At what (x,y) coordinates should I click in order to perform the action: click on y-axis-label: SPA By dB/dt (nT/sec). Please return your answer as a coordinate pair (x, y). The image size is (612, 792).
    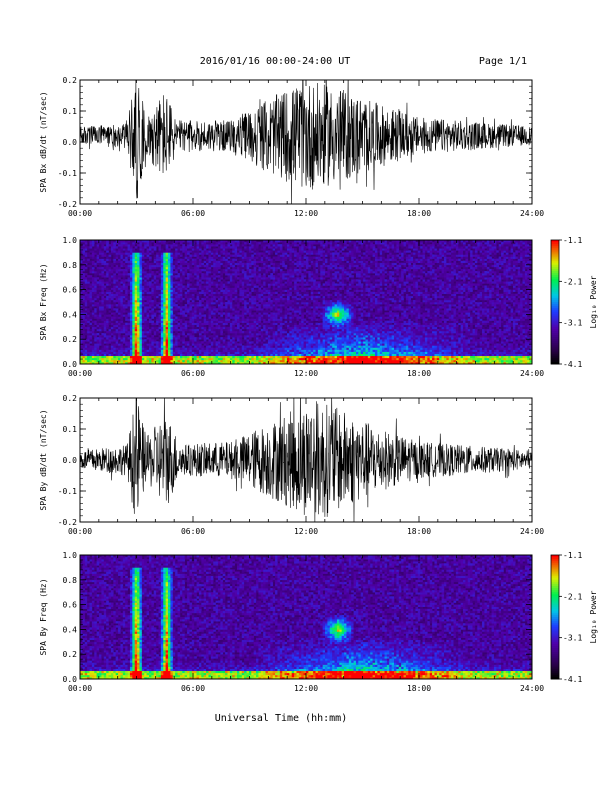
    Looking at the image, I should click on (43, 459).